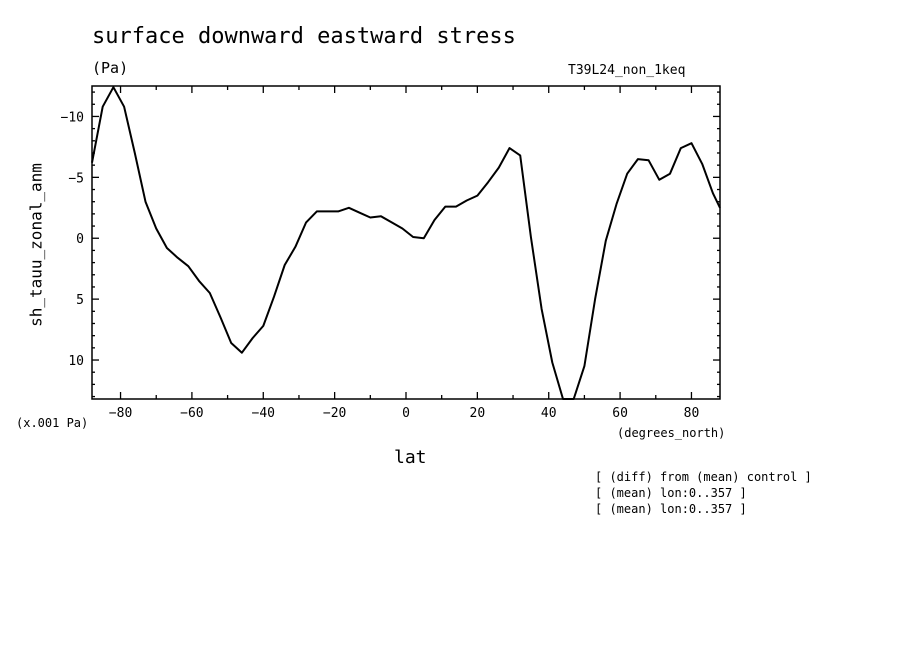 The height and width of the screenshot is (654, 904). Describe the element at coordinates (627, 70) in the screenshot. I see `run-id-label: T39L24_non_1keq` at that location.